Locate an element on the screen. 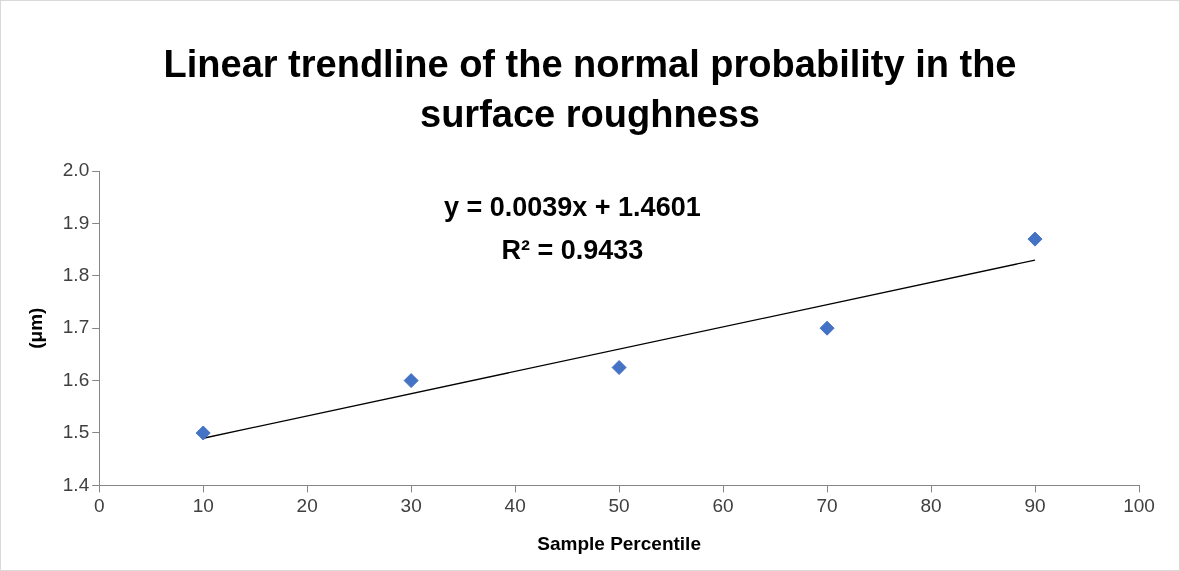  x-tick-label: 80 is located at coordinates (931, 506).